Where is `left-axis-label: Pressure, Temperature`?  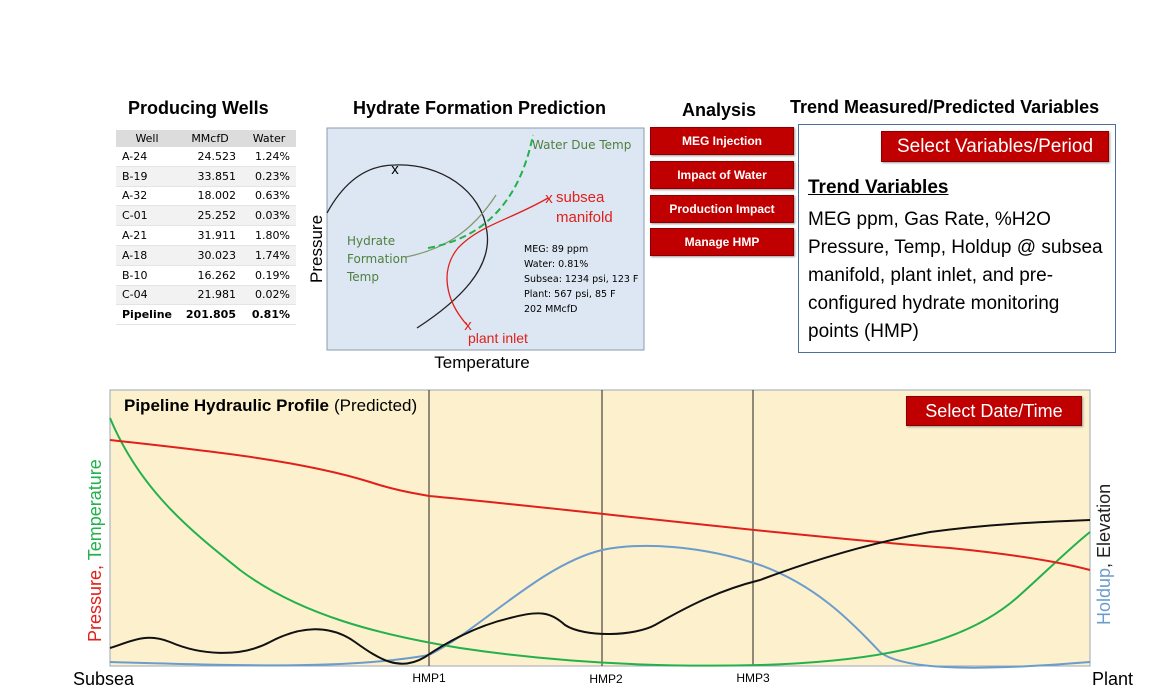
left-axis-label: Pressure, Temperature is located at coordinates (95, 550).